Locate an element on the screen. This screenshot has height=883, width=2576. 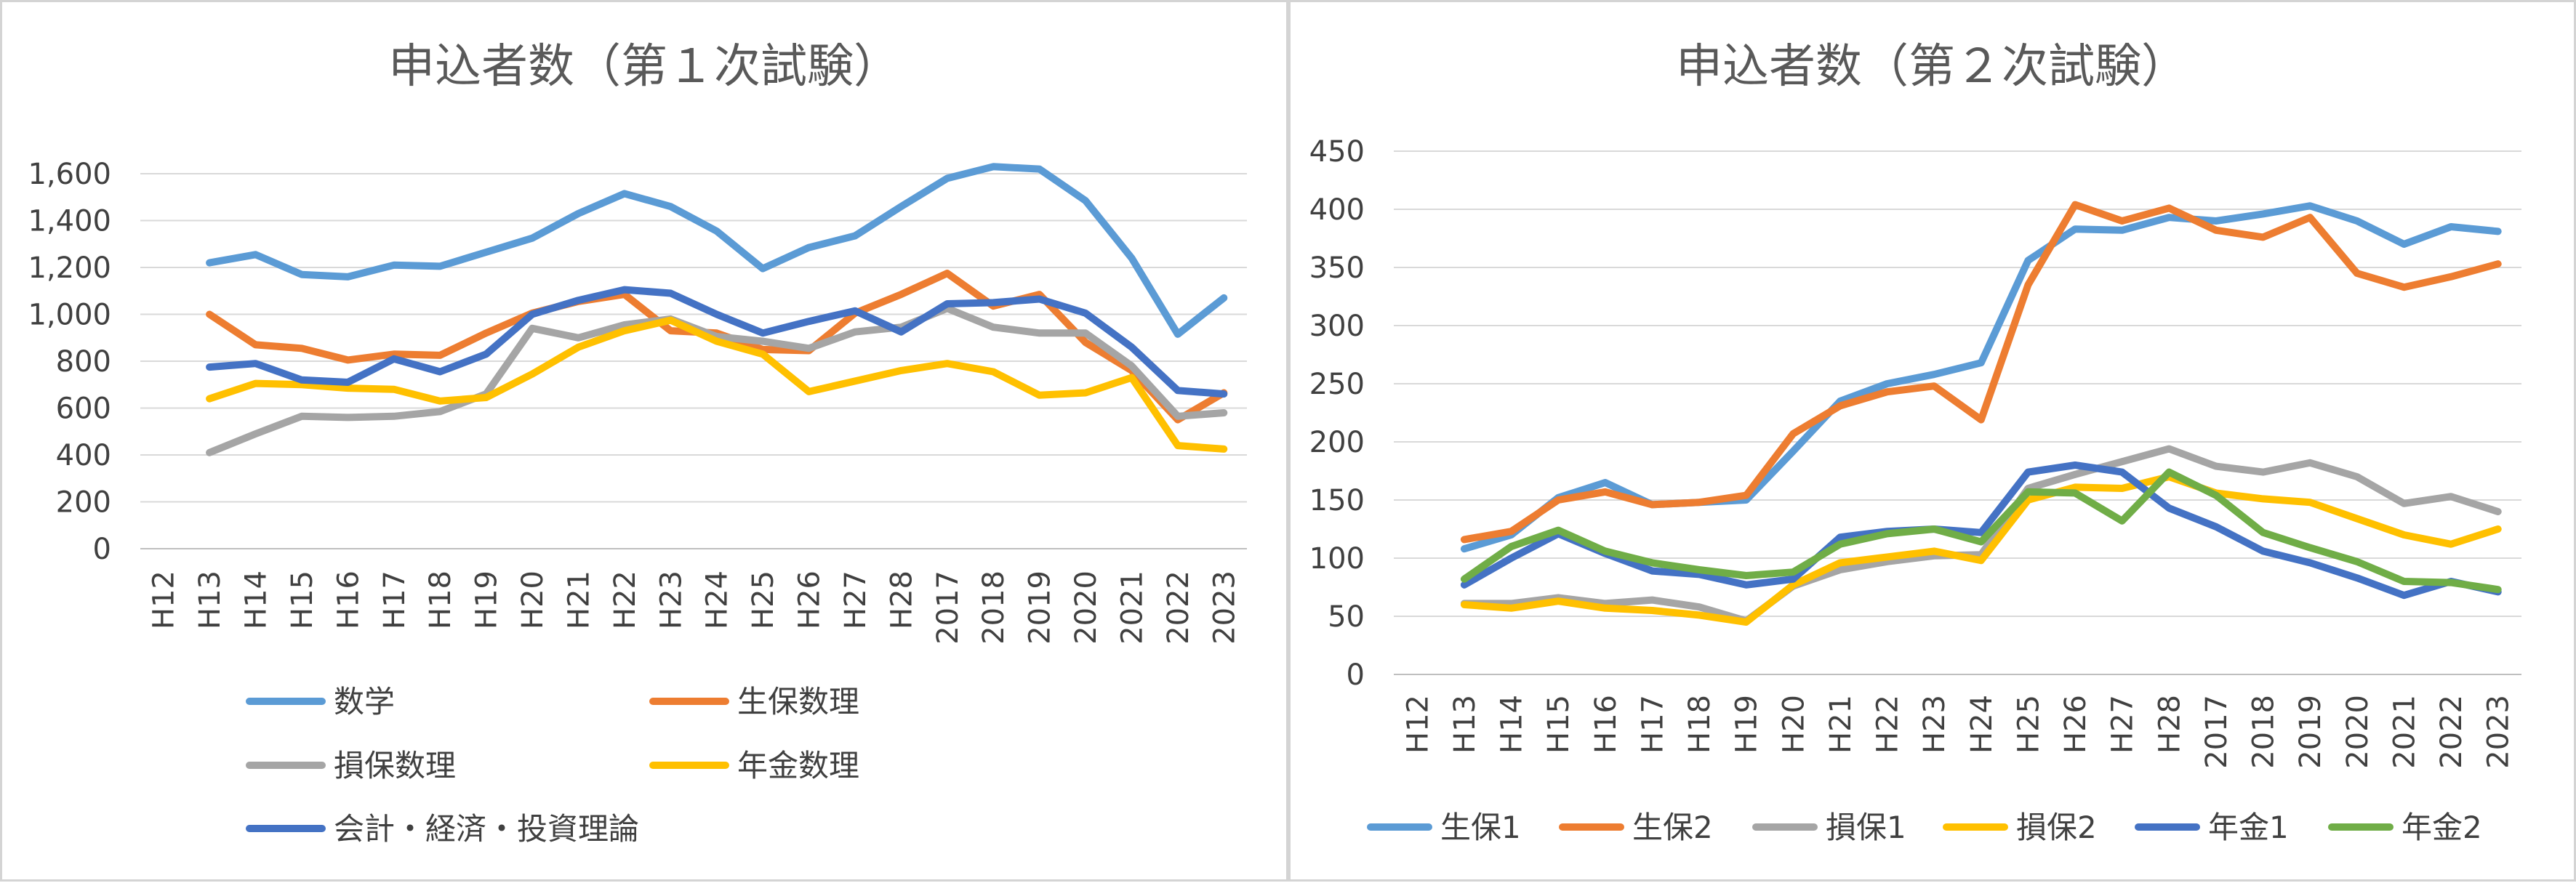
legend-label: 損保2 is located at coordinates (2056, 828).